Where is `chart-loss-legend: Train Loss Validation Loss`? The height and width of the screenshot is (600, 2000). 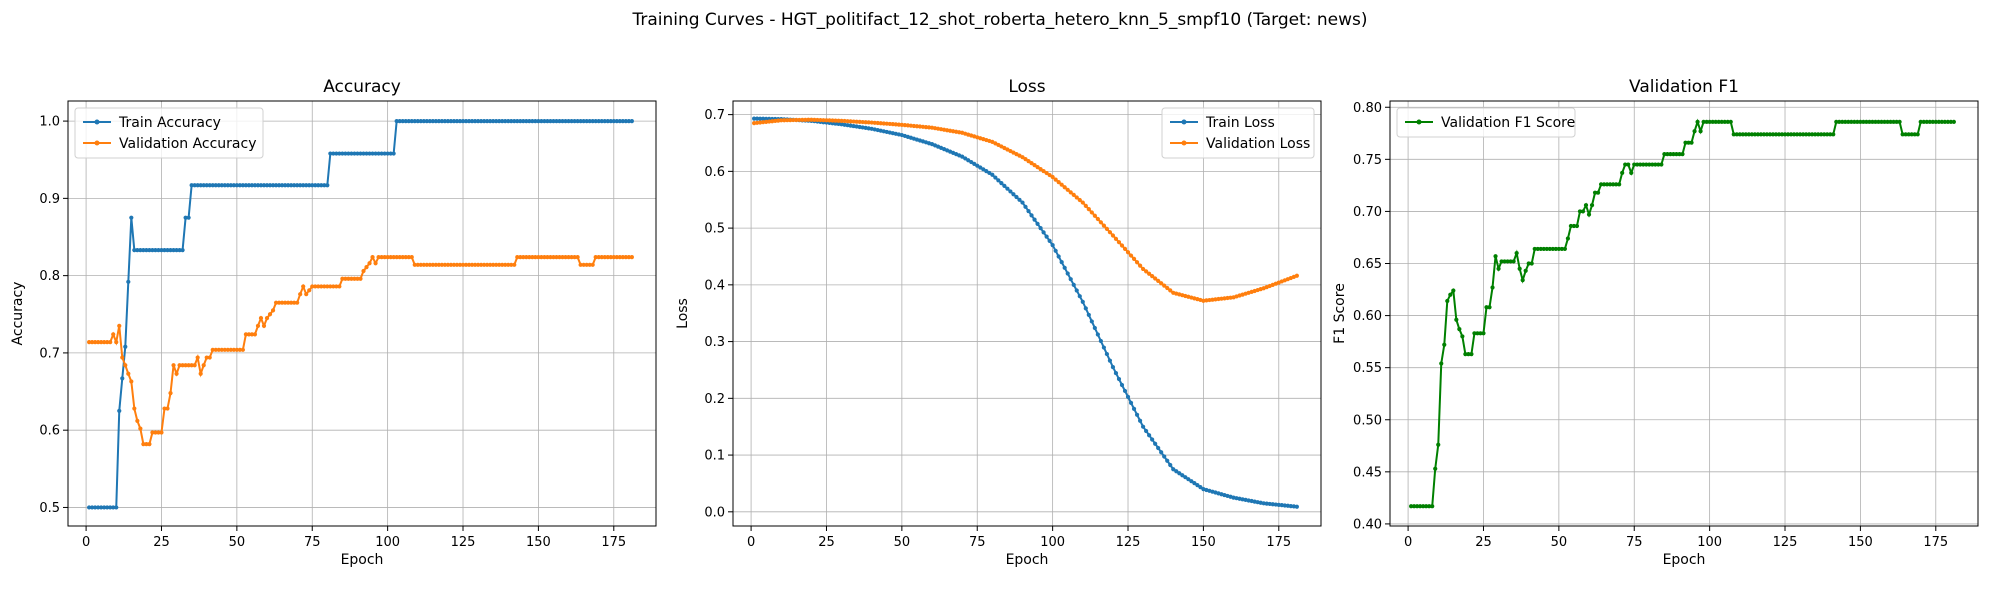 chart-loss-legend: Train Loss Validation Loss is located at coordinates (1238, 133).